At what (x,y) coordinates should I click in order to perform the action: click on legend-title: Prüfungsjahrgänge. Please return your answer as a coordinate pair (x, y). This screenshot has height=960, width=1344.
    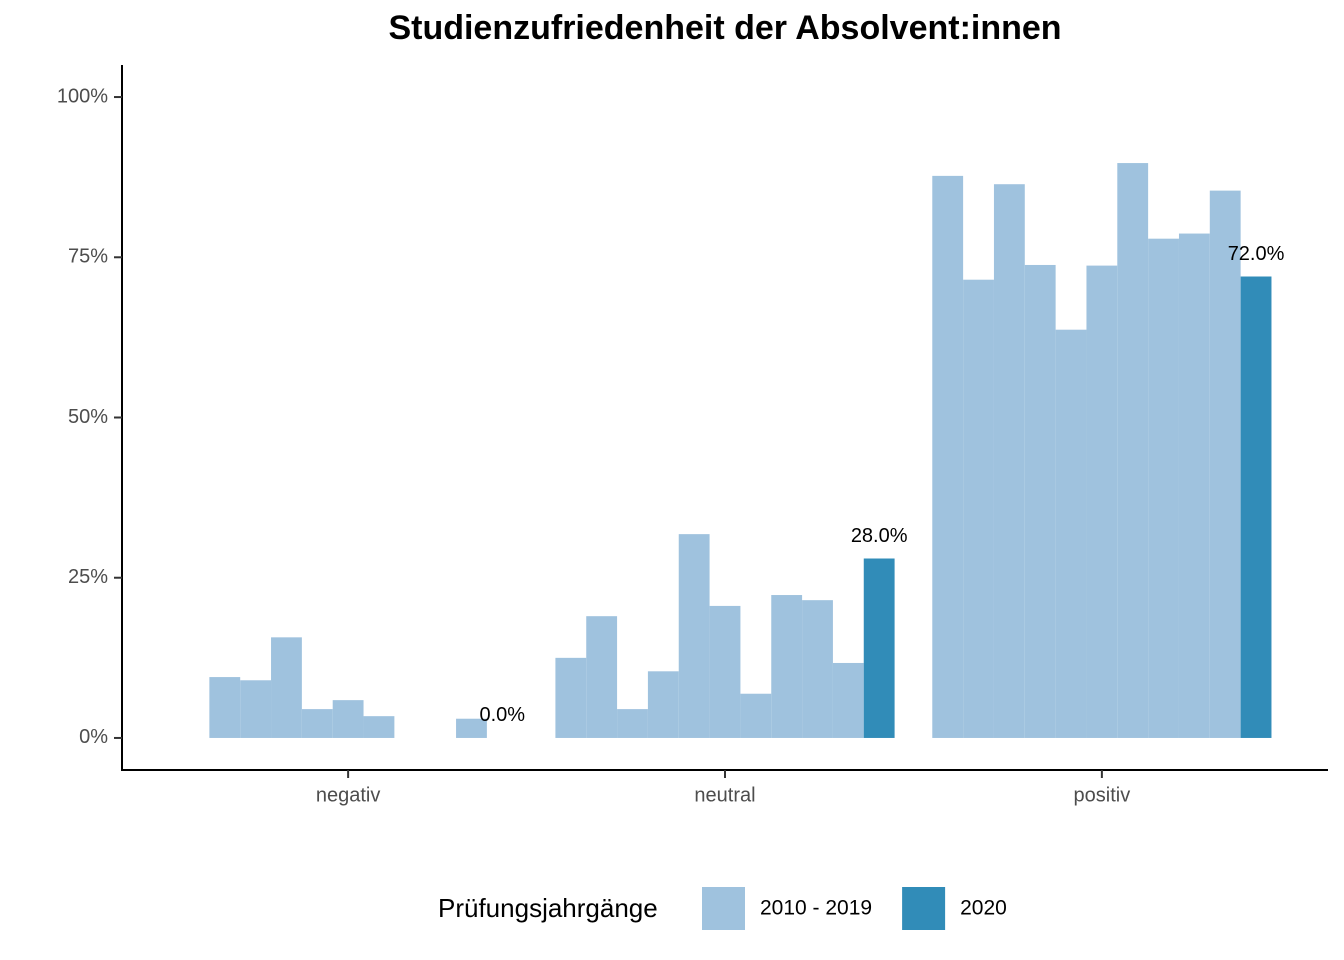
    Looking at the image, I should click on (548, 908).